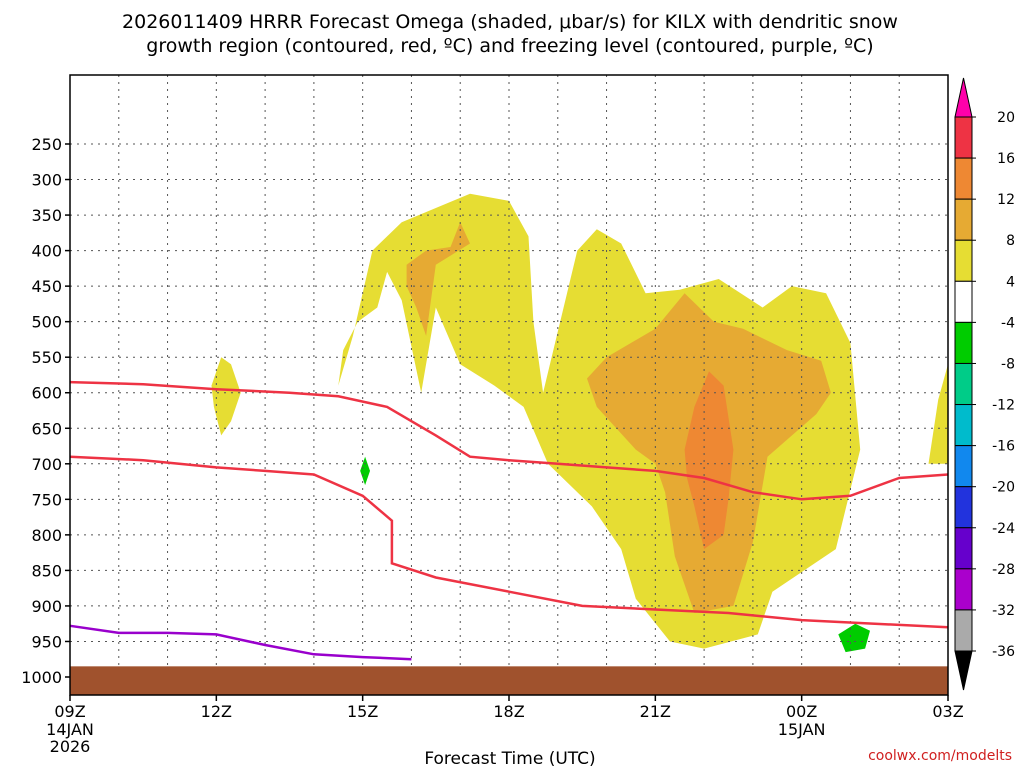 This screenshot has width=1024, height=768. I want to click on colorbar-label-12: -32, so click(1003, 611).